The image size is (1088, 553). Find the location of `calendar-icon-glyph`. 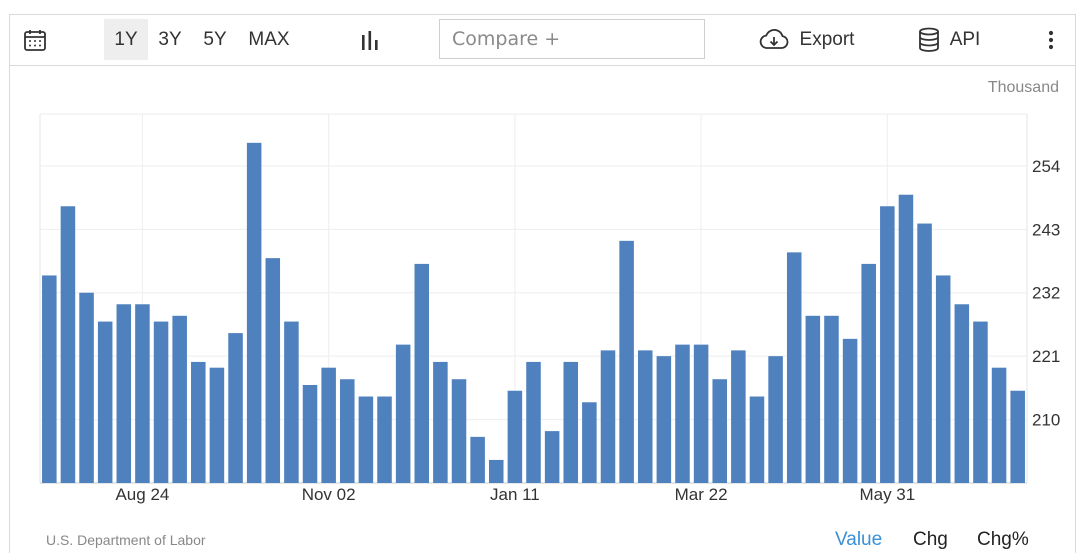

calendar-icon-glyph is located at coordinates (35, 40).